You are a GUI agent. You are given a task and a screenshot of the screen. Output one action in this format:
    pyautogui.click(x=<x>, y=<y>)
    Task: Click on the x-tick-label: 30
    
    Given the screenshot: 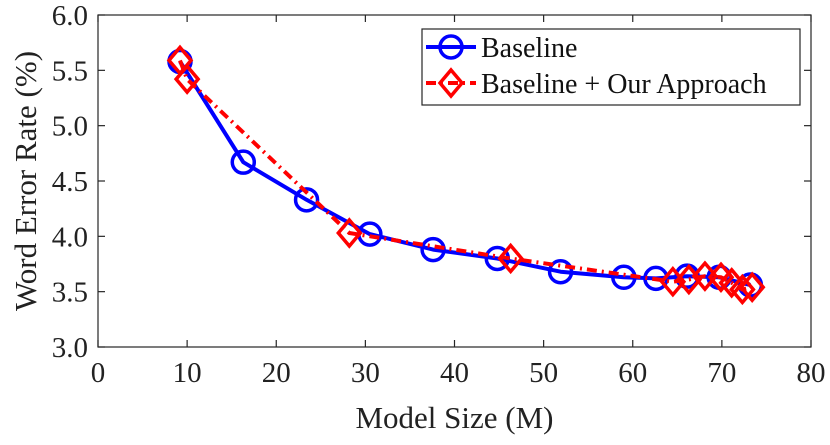 What is the action you would take?
    pyautogui.click(x=365, y=373)
    